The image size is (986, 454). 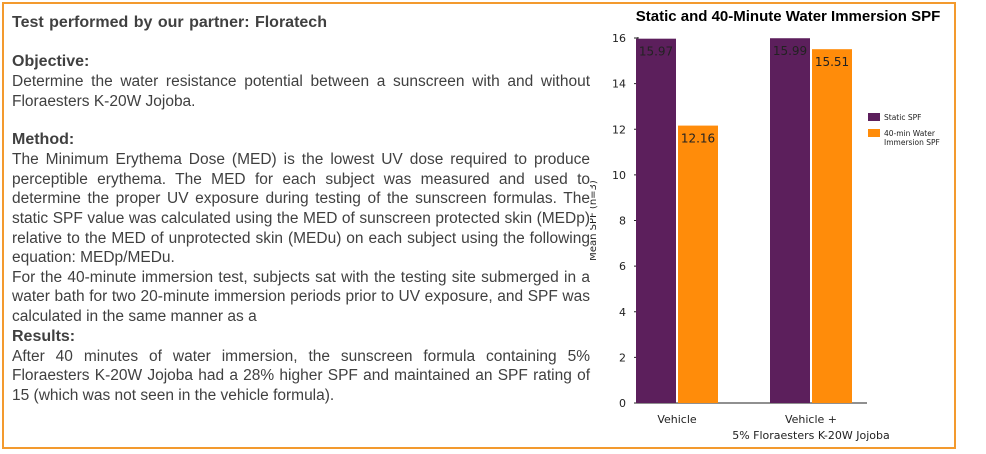 I want to click on y-tick-label: 6, so click(x=622, y=266).